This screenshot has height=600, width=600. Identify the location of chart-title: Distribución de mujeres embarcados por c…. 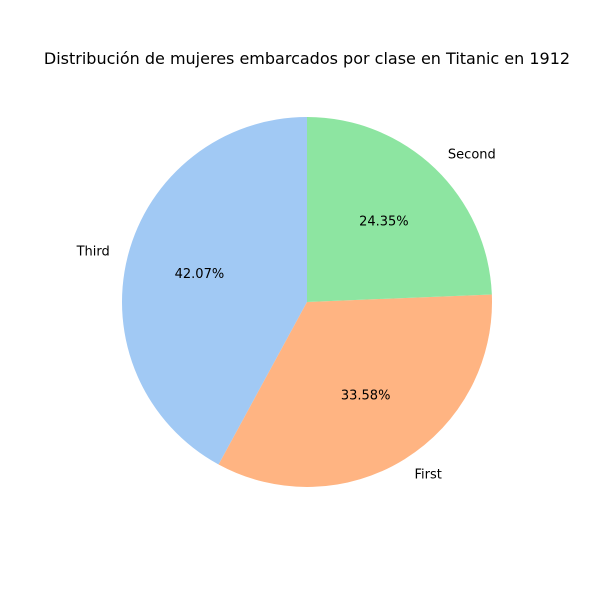
(307, 58).